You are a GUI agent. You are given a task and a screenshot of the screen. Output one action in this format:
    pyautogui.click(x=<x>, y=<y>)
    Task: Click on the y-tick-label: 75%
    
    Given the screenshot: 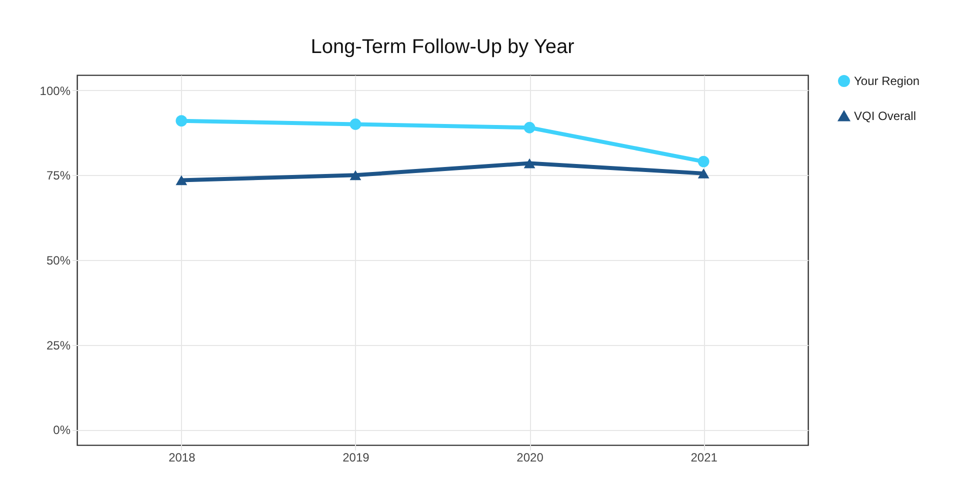 What is the action you would take?
    pyautogui.click(x=58, y=175)
    